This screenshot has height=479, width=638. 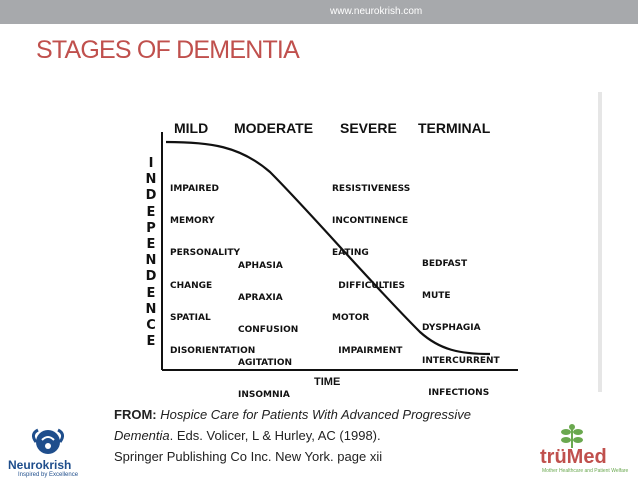 I want to click on brain-head-icon, so click(x=48, y=441).